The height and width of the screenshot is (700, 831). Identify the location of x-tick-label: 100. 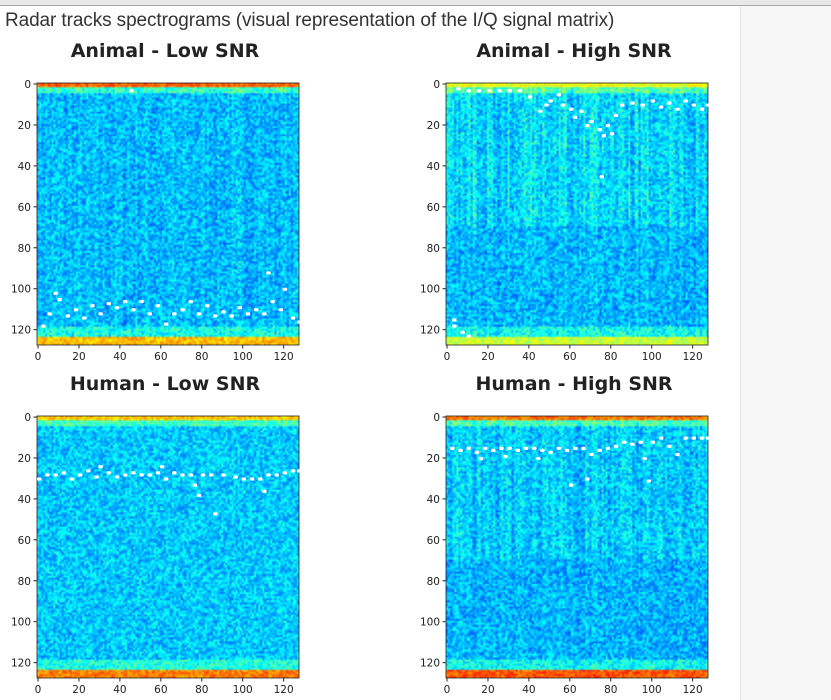
(652, 357).